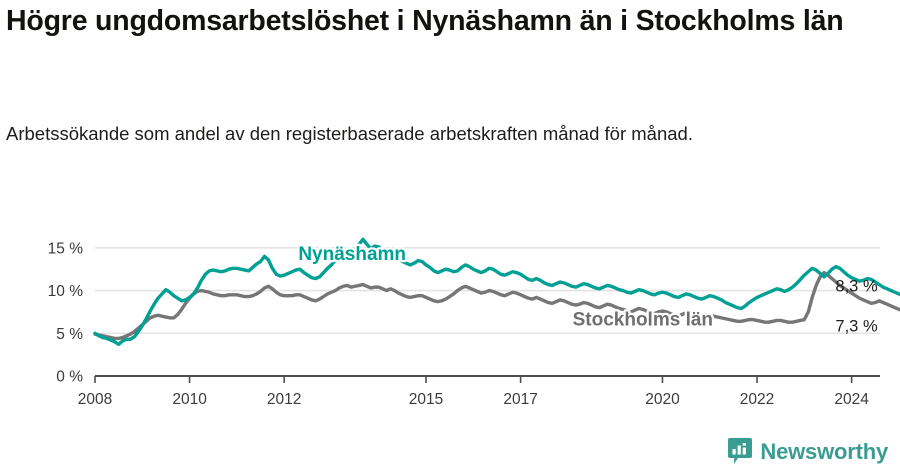  Describe the element at coordinates (69, 377) in the screenshot. I see `y-axis-tick-label: 0 %` at that location.